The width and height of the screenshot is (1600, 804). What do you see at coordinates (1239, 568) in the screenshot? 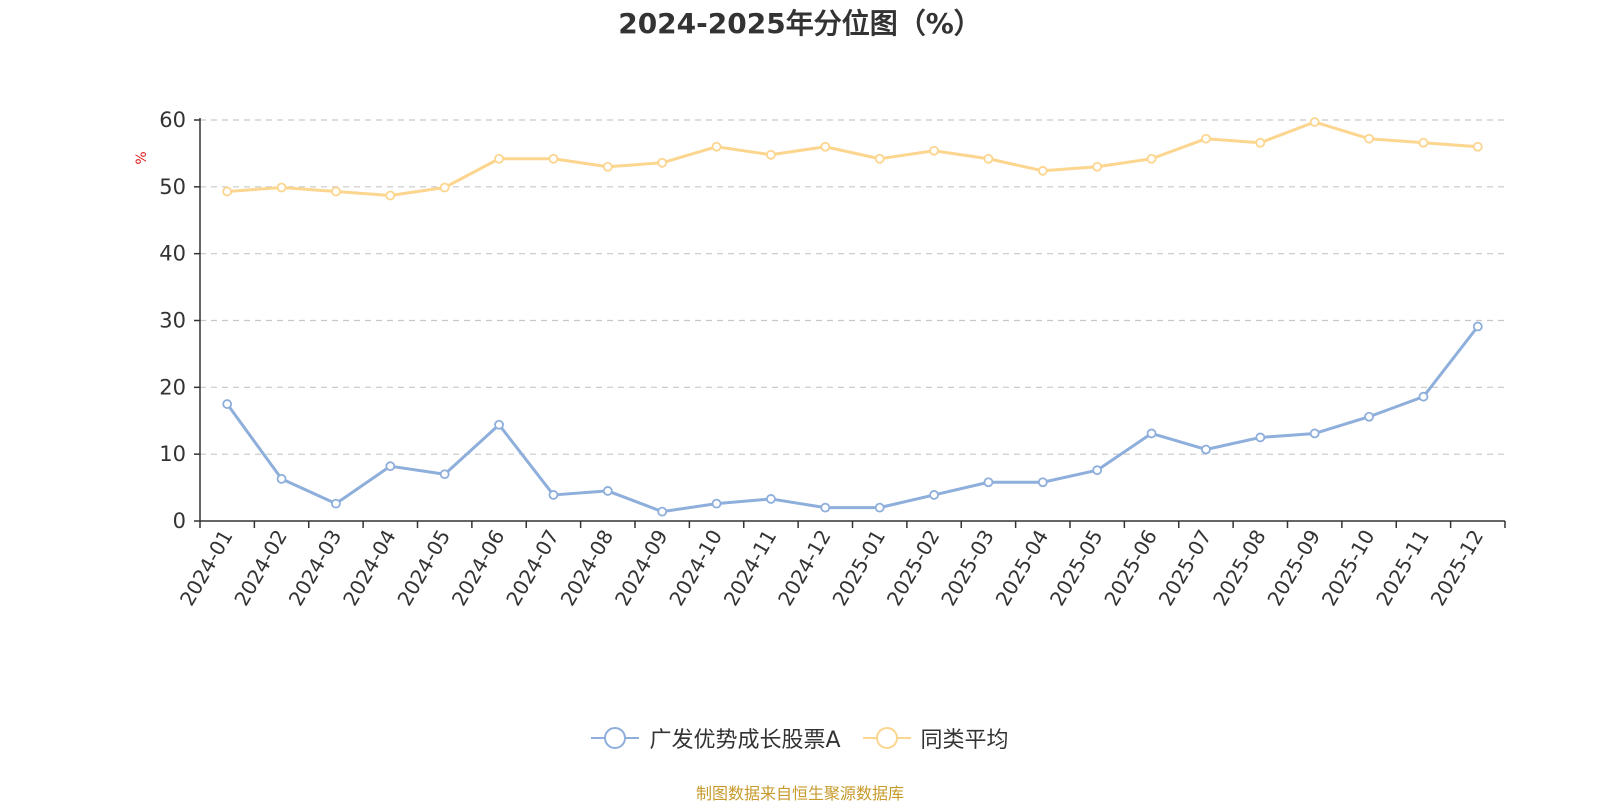
I see `x-tick-label: 2025-08` at bounding box center [1239, 568].